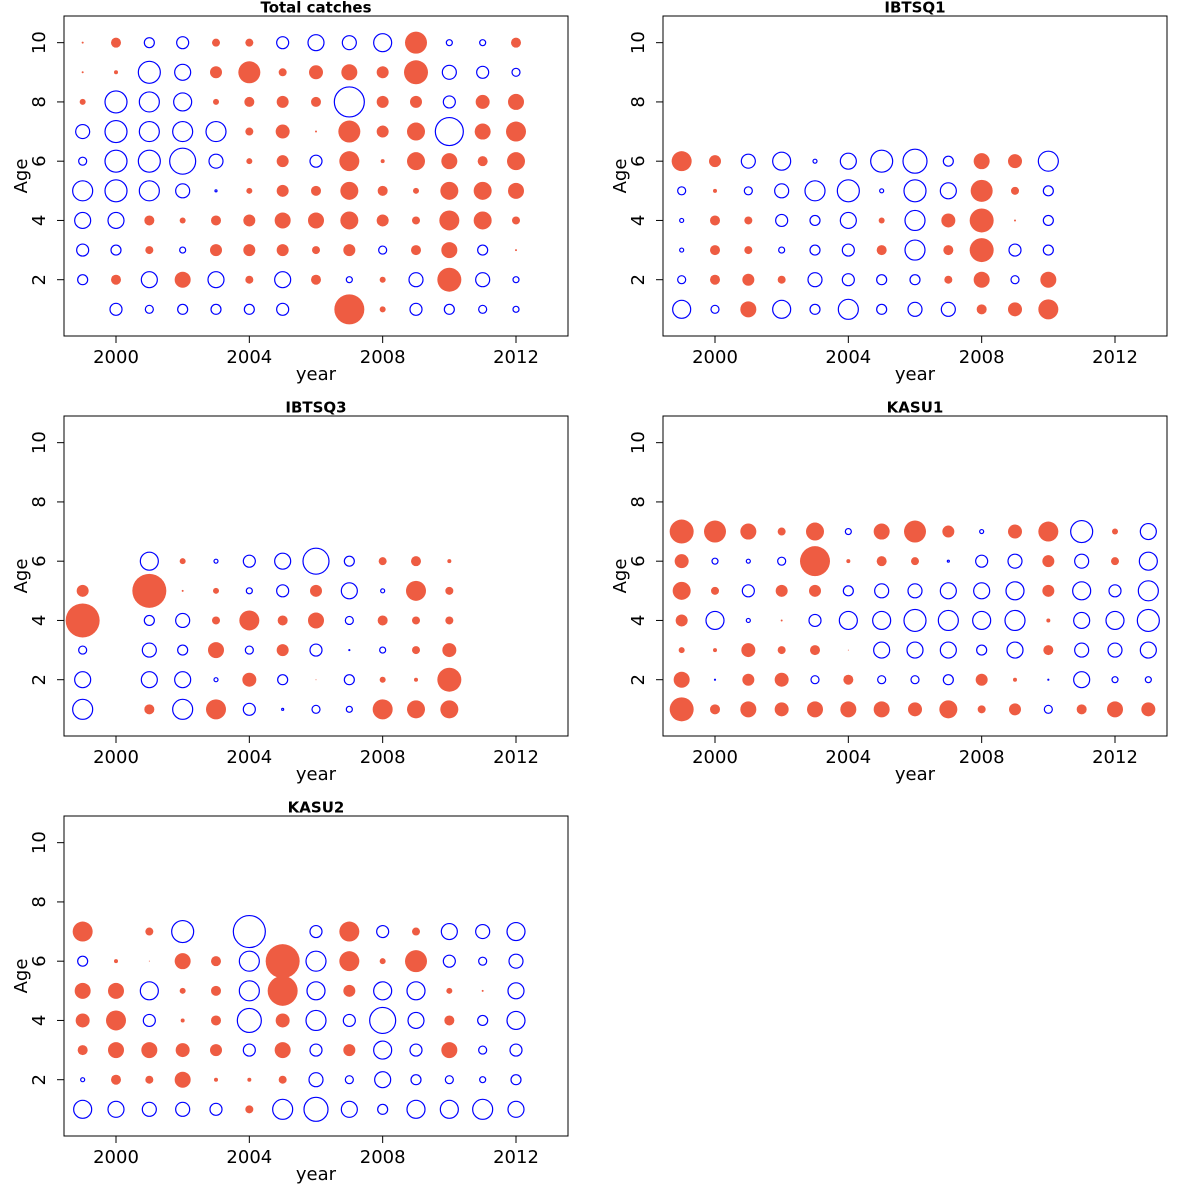  I want to click on panel-title: KASU2, so click(316, 808).